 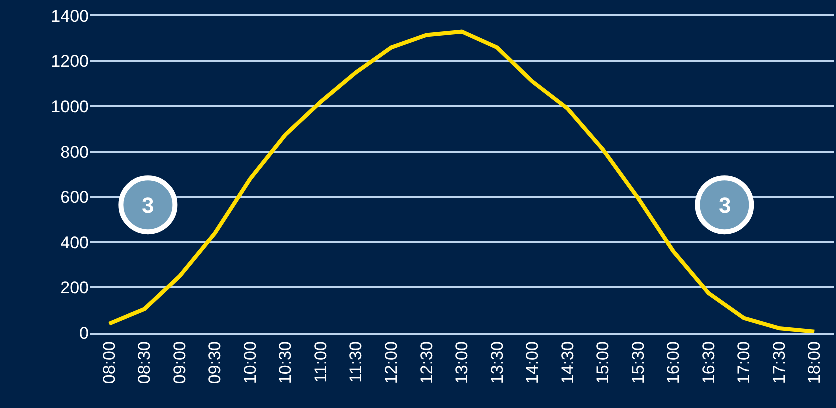 I want to click on x-tick-label: 09:00, so click(x=180, y=363).